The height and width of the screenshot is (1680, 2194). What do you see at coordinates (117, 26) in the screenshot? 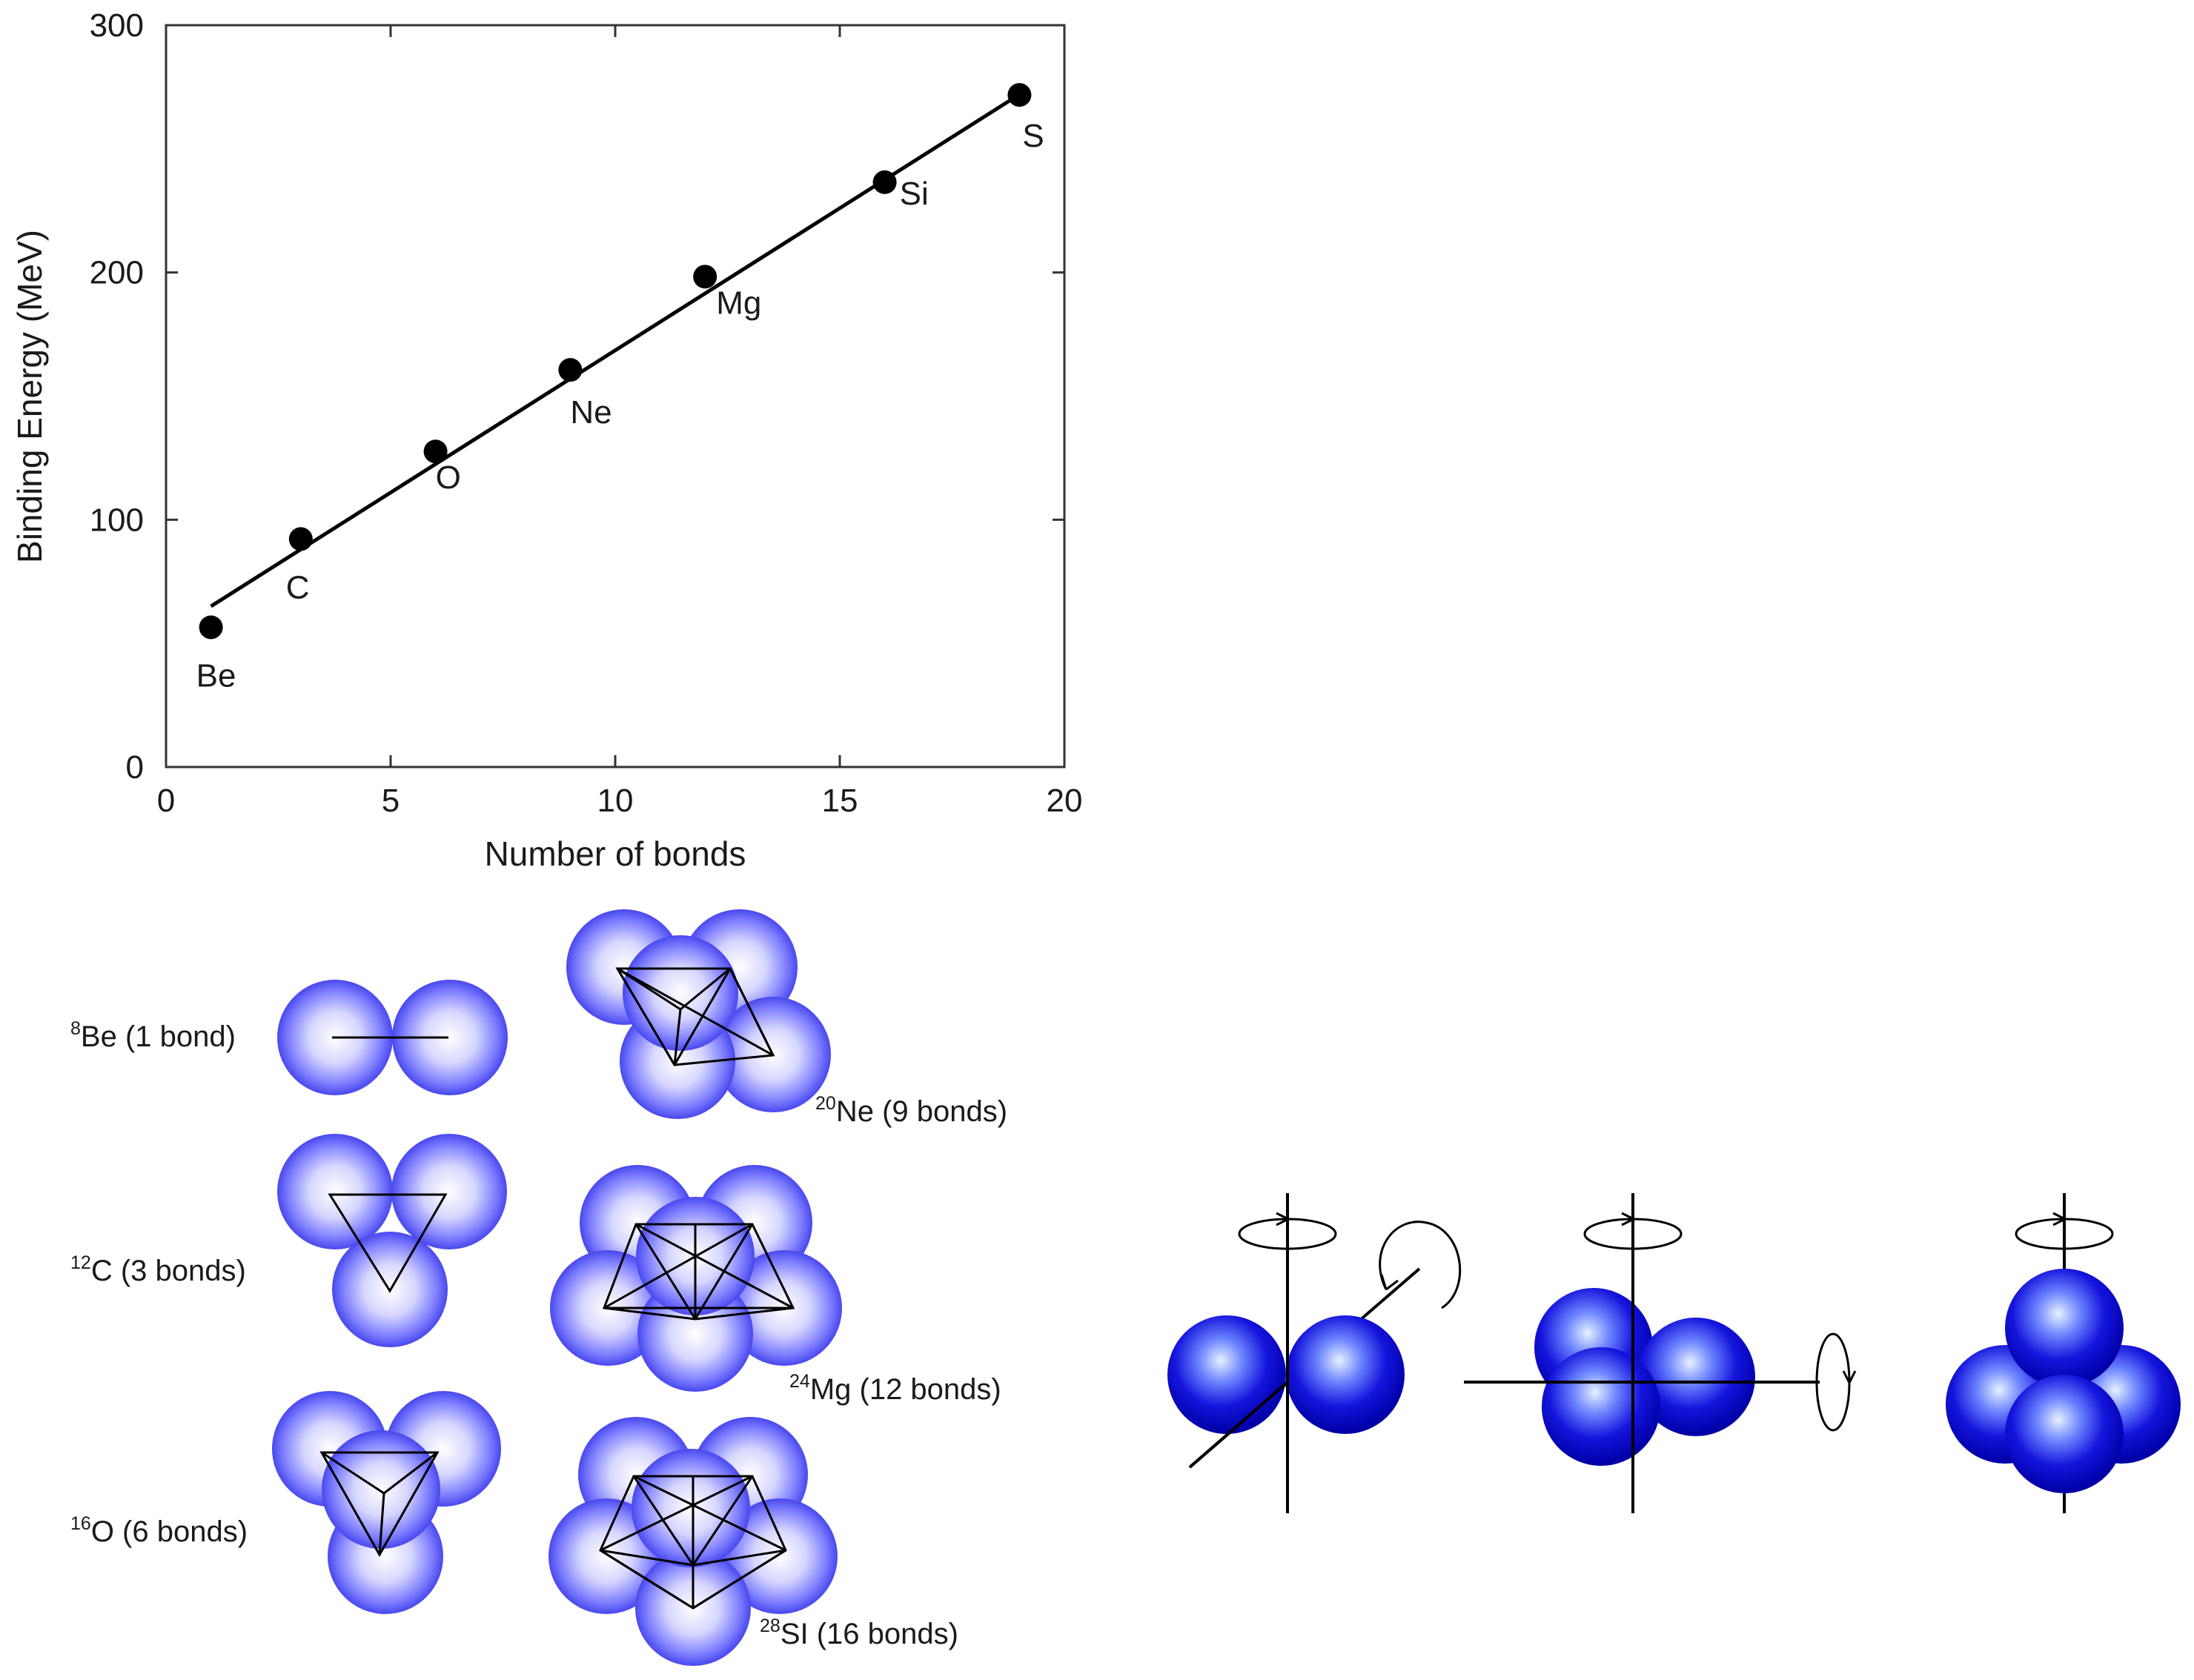
I see `y-tick-label: 300` at bounding box center [117, 26].